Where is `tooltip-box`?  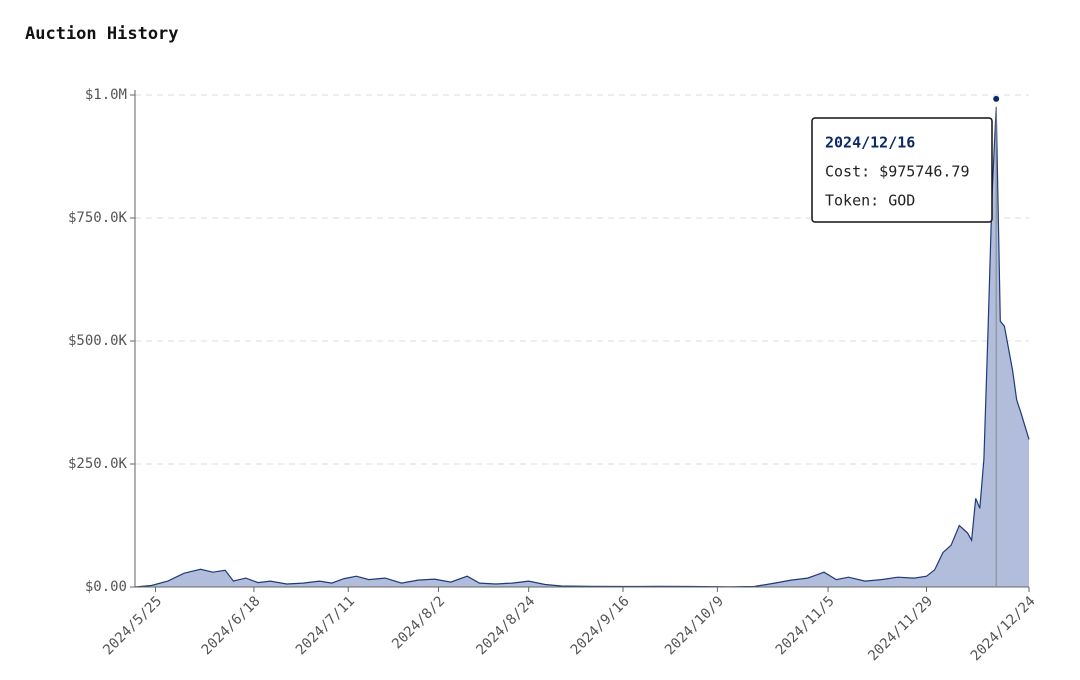 tooltip-box is located at coordinates (902, 170).